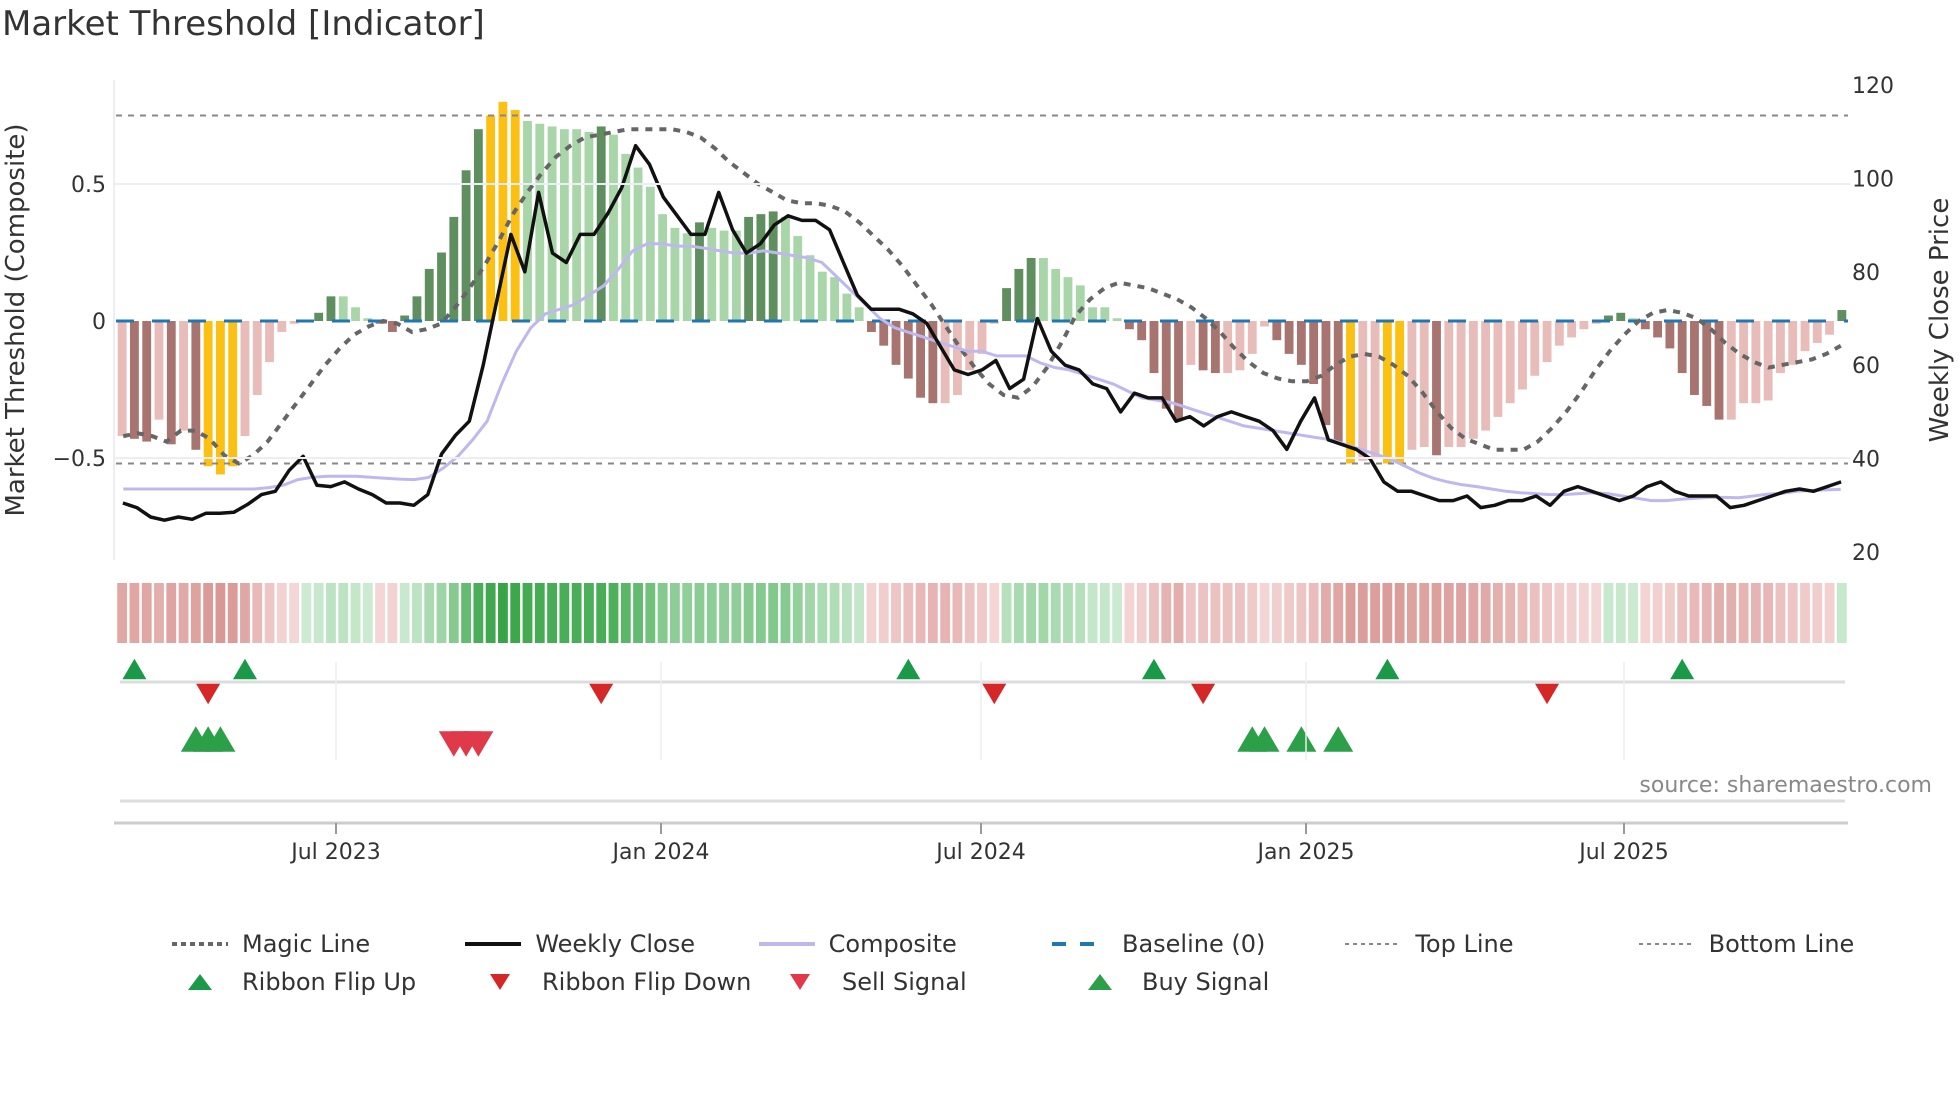 The height and width of the screenshot is (1102, 1960). What do you see at coordinates (134, 669) in the screenshot?
I see `ribbon-flip-up-marker` at bounding box center [134, 669].